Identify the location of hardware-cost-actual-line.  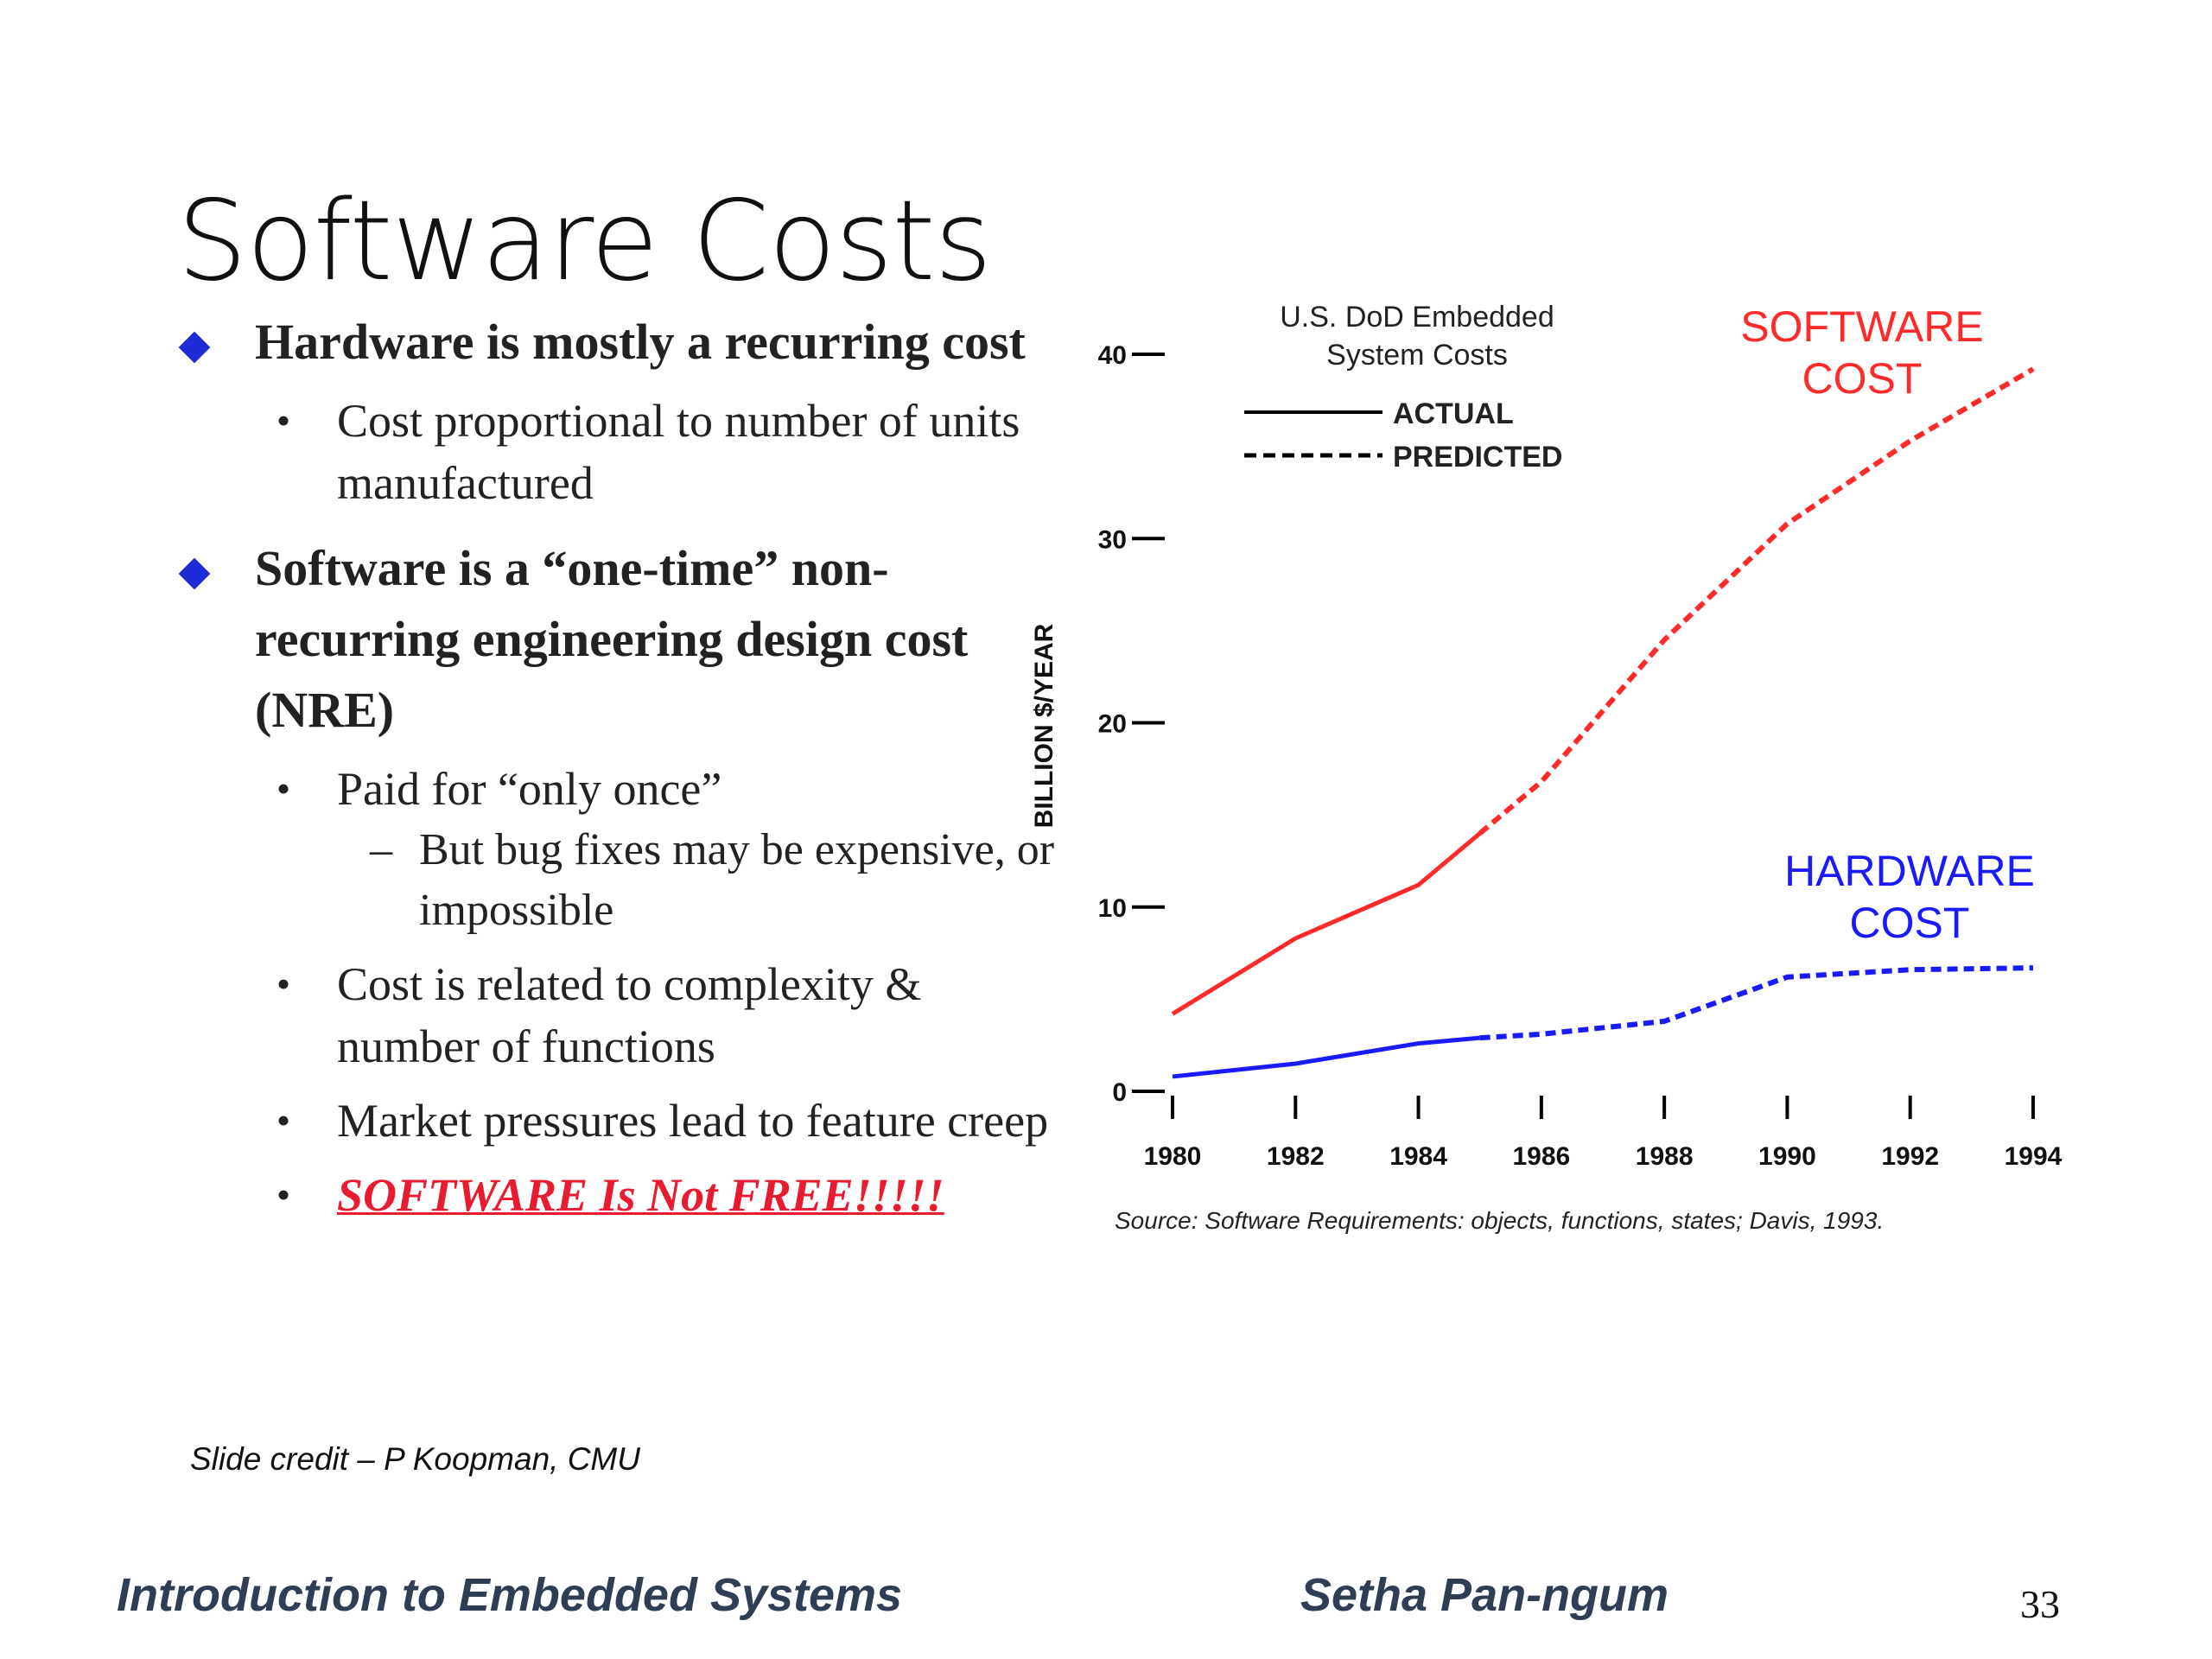
(1326, 1057).